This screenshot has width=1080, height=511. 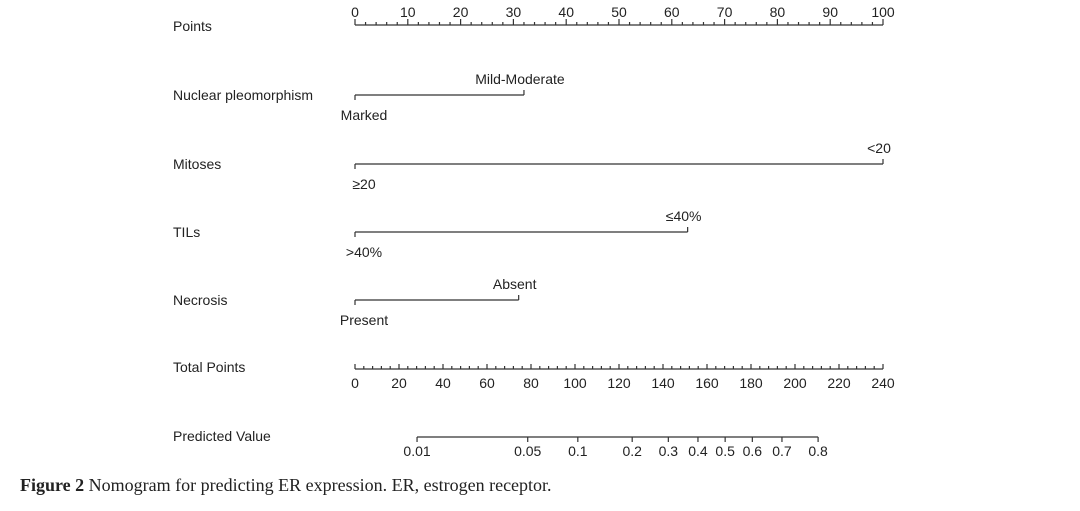 I want to click on variable-label: Necrosis, so click(x=200, y=300).